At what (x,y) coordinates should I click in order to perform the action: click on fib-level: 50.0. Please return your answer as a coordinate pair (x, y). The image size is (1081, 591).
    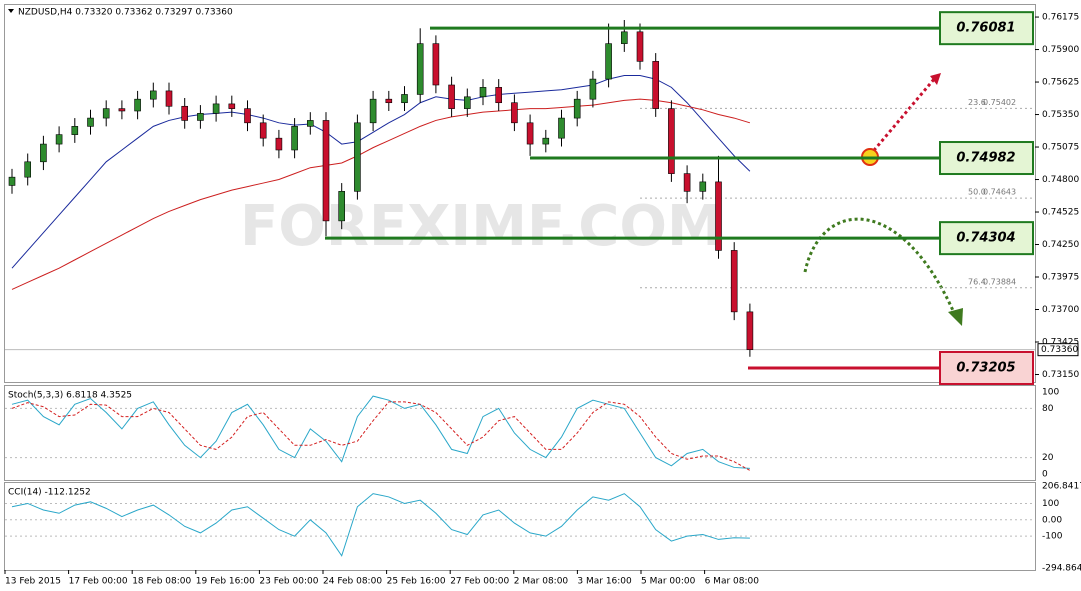
    Looking at the image, I should click on (977, 192).